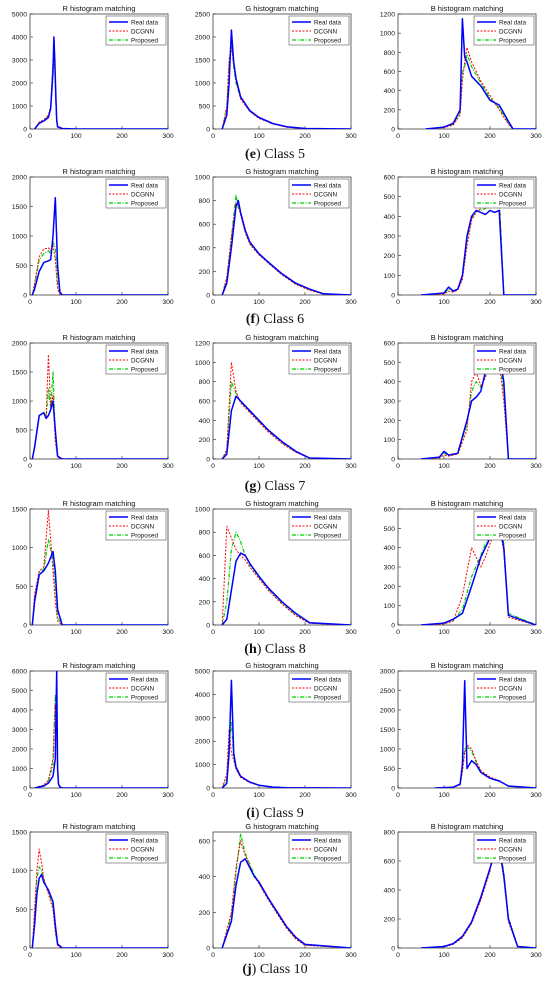 Image resolution: width=550 pixels, height=982 pixels. Describe the element at coordinates (281, 503) in the screenshot. I see `chart-title: G histogram matching` at that location.